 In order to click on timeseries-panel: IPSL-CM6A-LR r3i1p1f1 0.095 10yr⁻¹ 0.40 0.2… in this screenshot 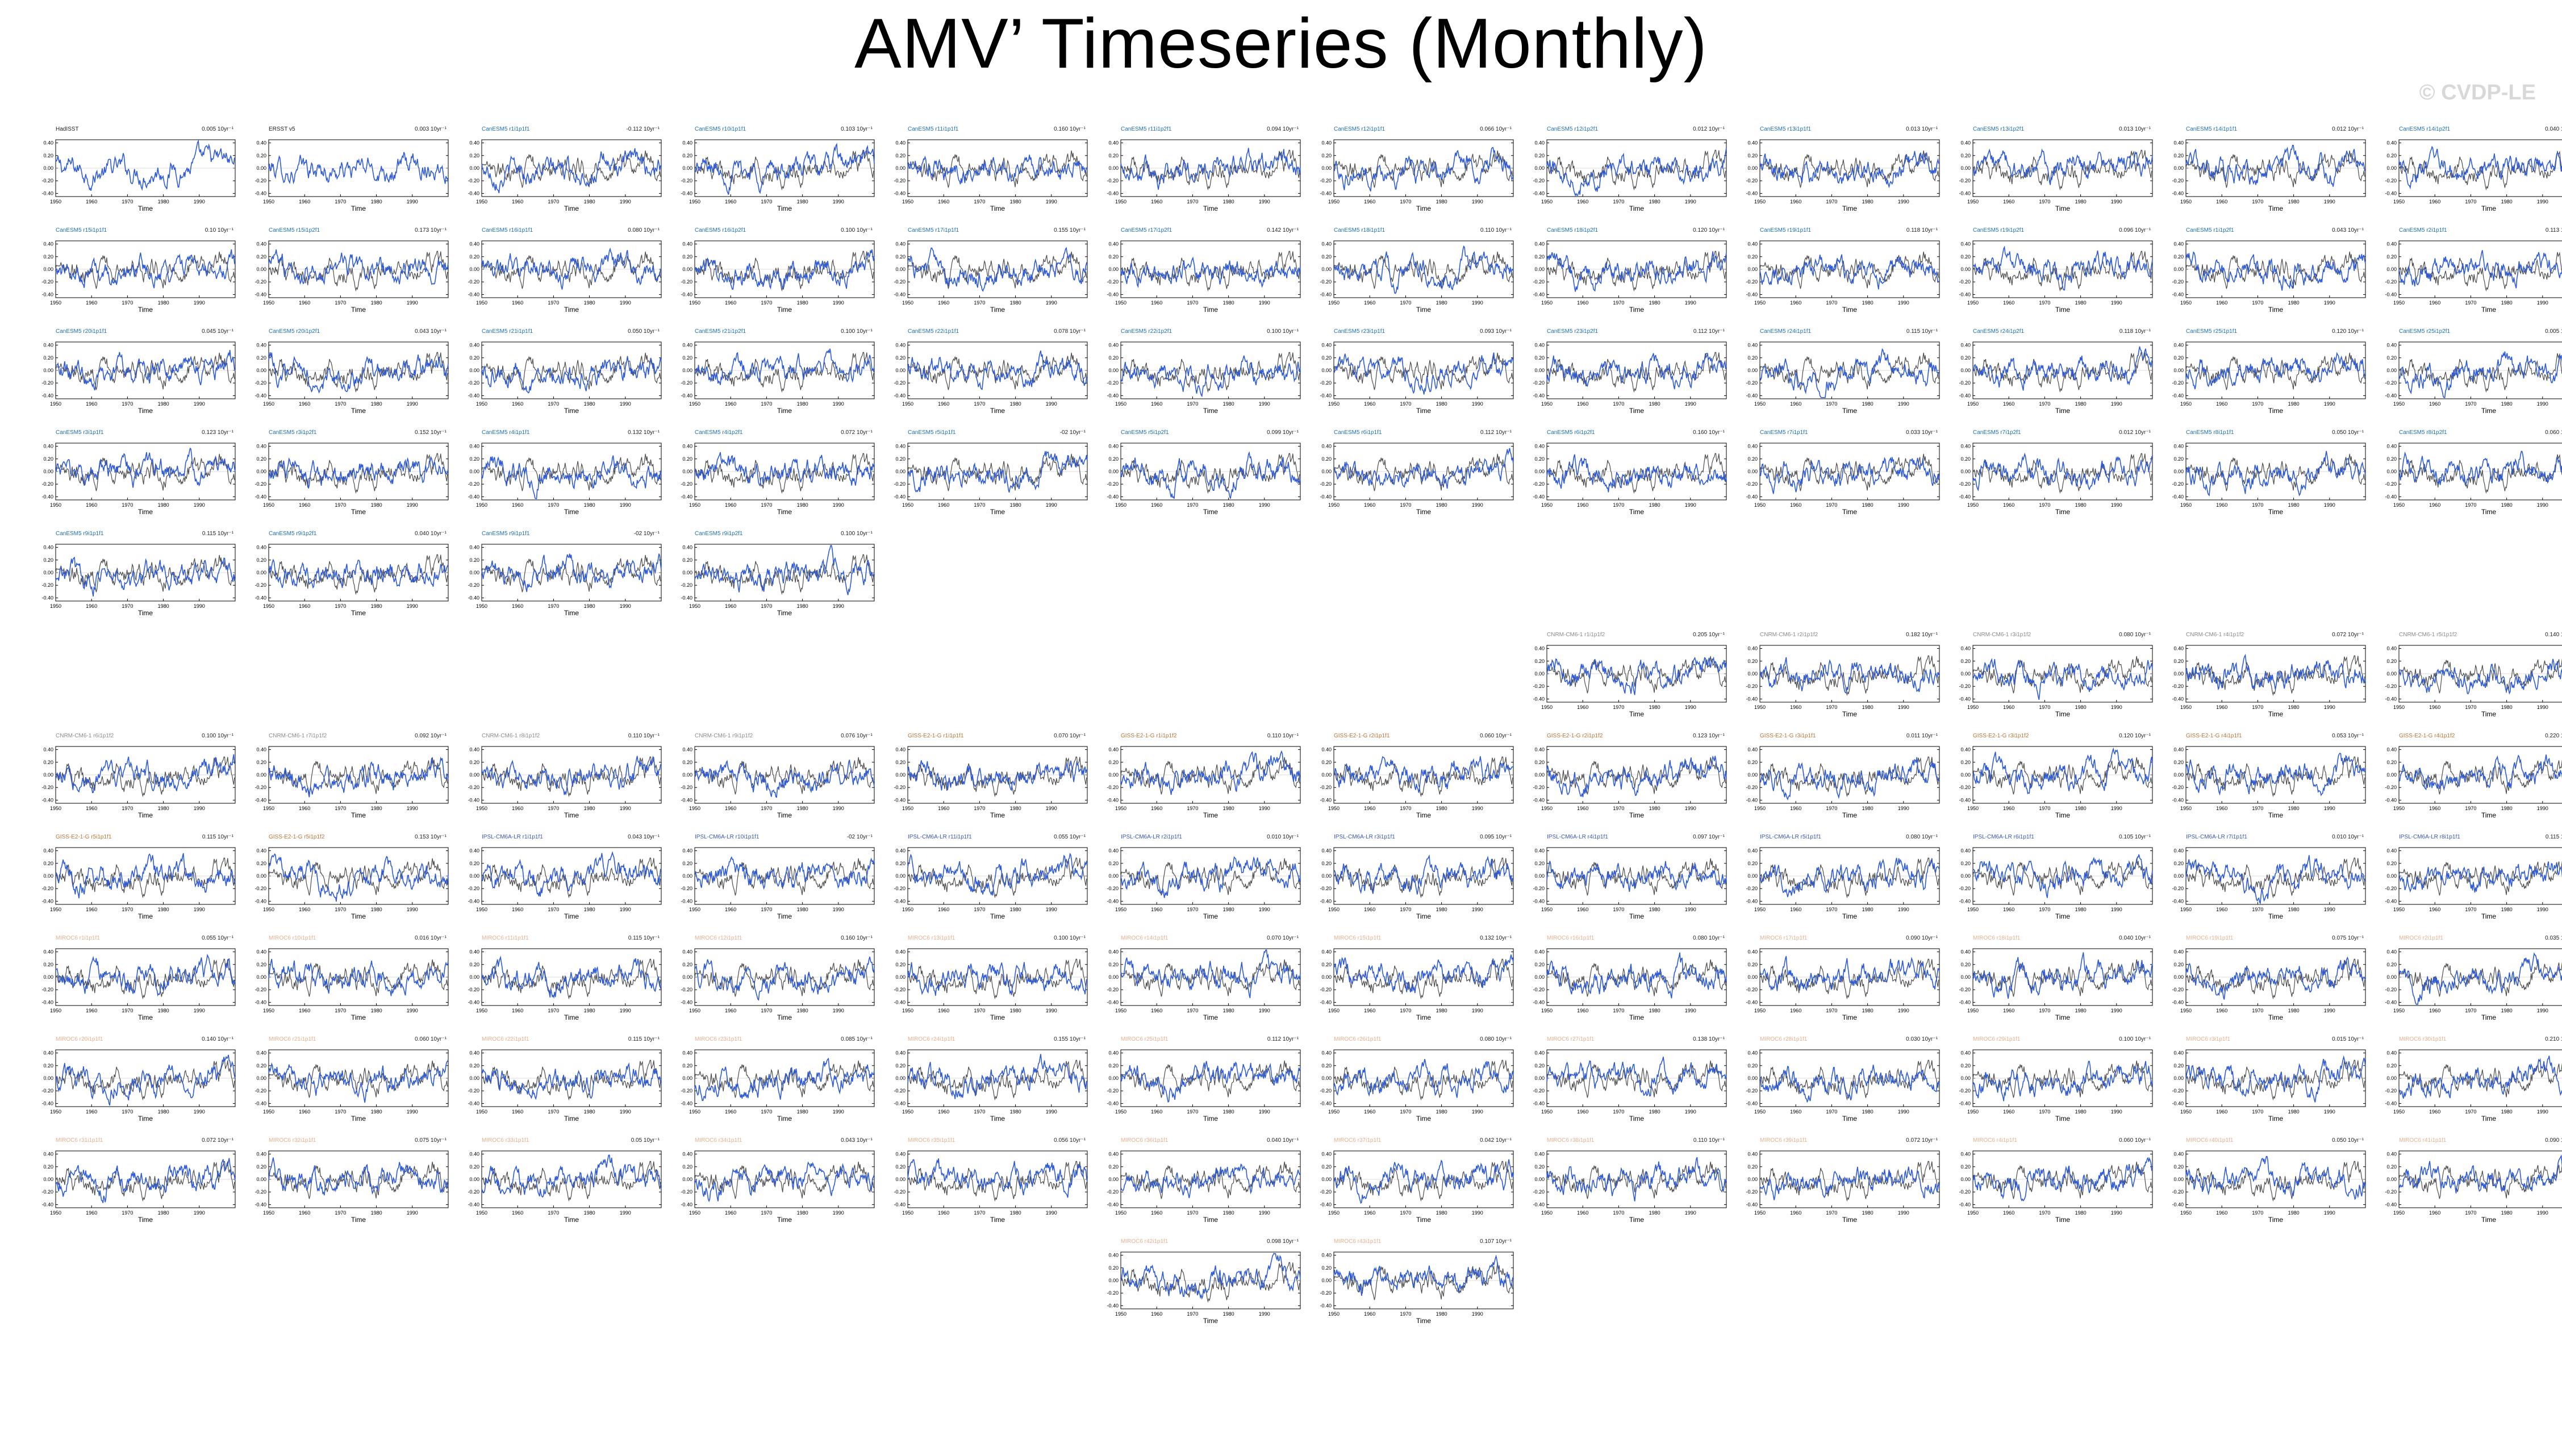, I will do `click(1412, 877)`.